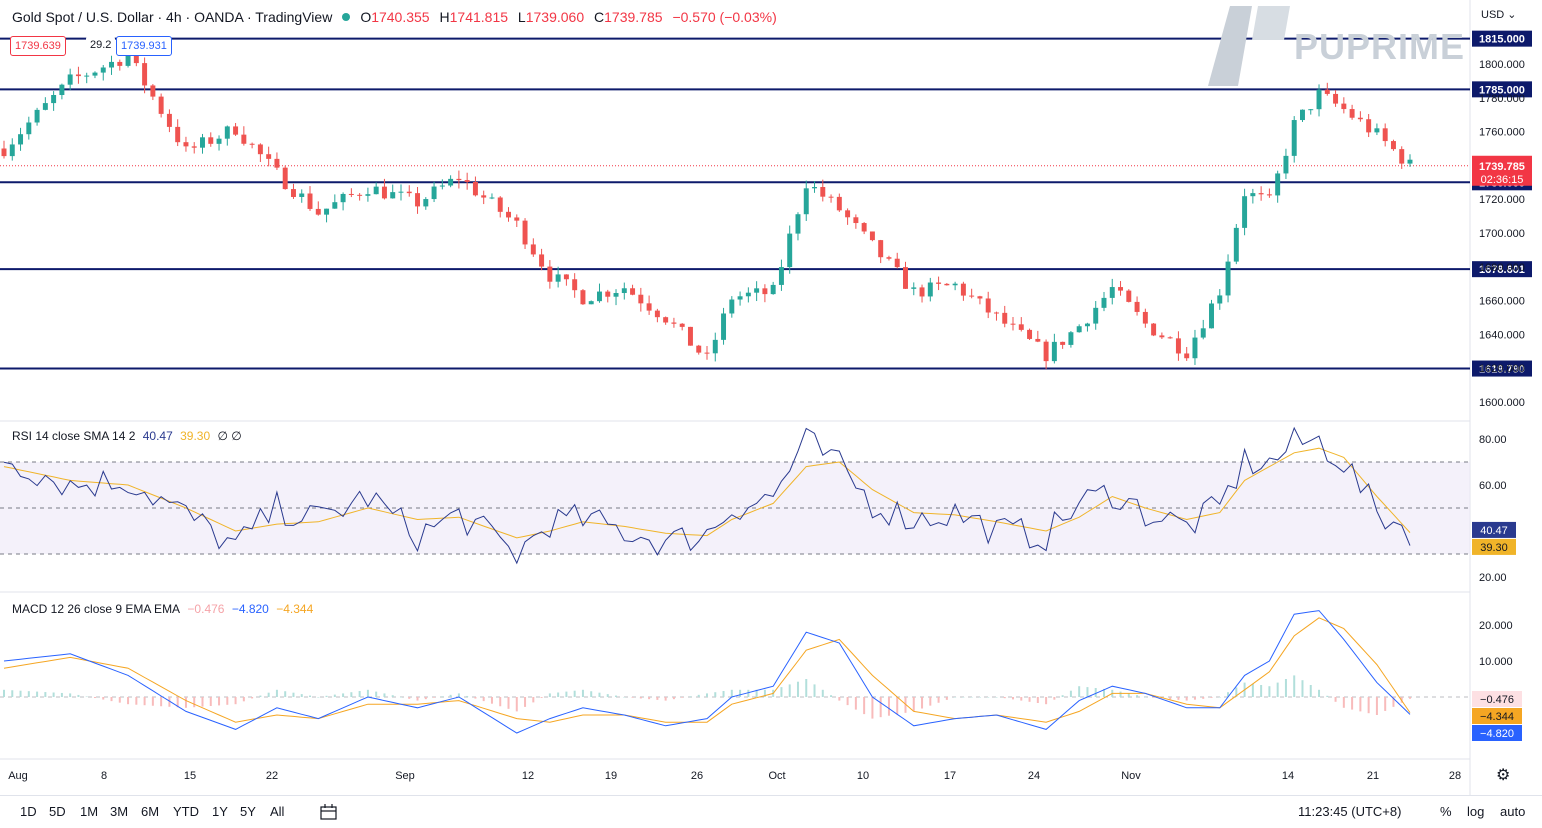 The height and width of the screenshot is (828, 1542). I want to click on buy-button: 1739.931, so click(144, 46).